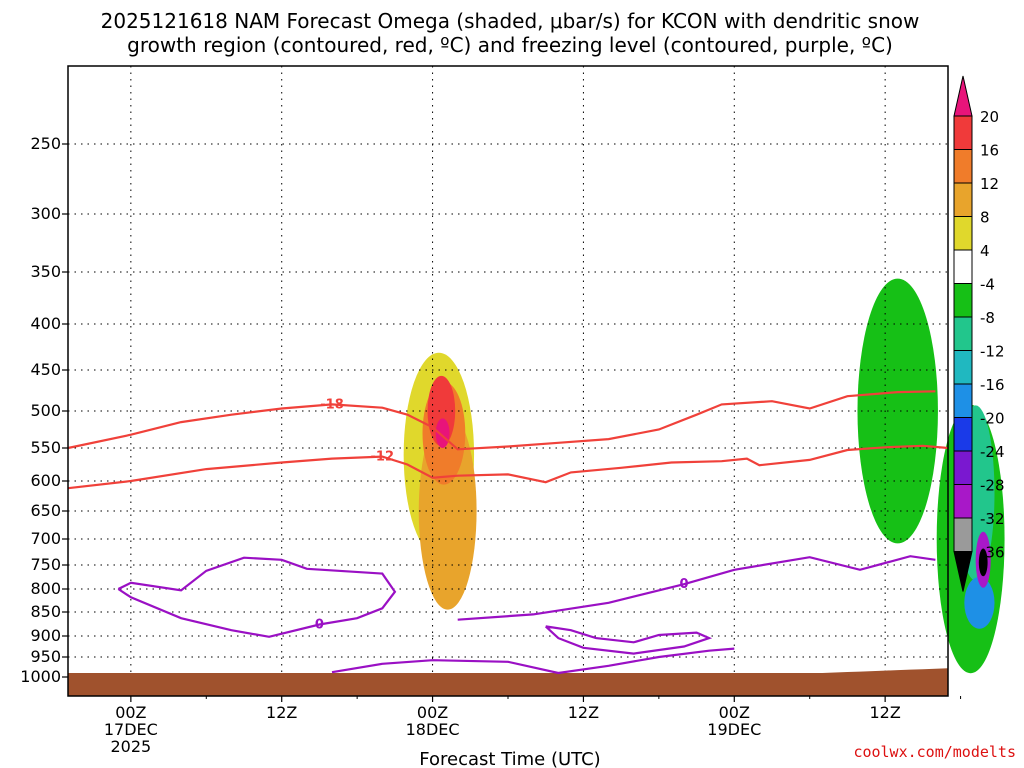 The width and height of the screenshot is (1024, 768). Describe the element at coordinates (963, 96) in the screenshot. I see `colorbar-over-arrow` at that location.